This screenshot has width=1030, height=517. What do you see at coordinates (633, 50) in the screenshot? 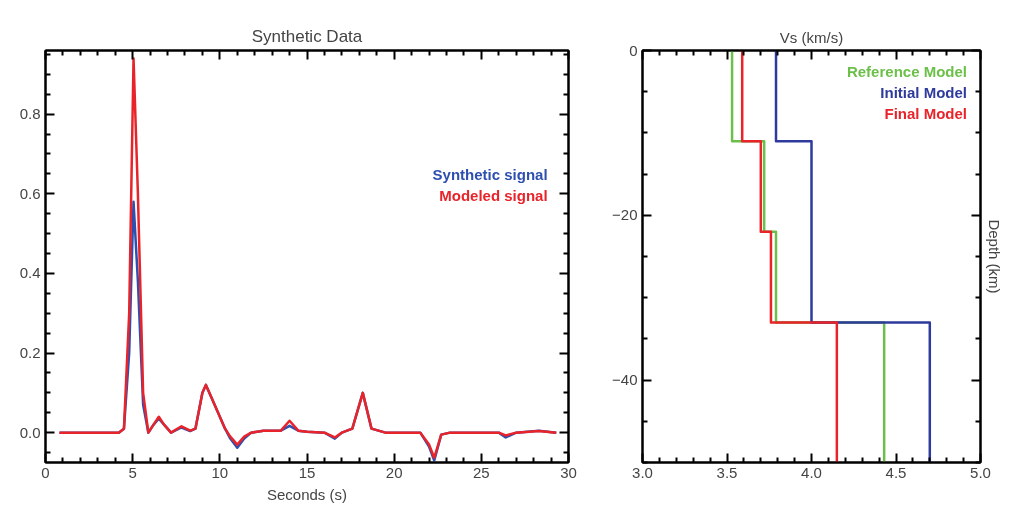
I see `y-tick-label: 0` at bounding box center [633, 50].